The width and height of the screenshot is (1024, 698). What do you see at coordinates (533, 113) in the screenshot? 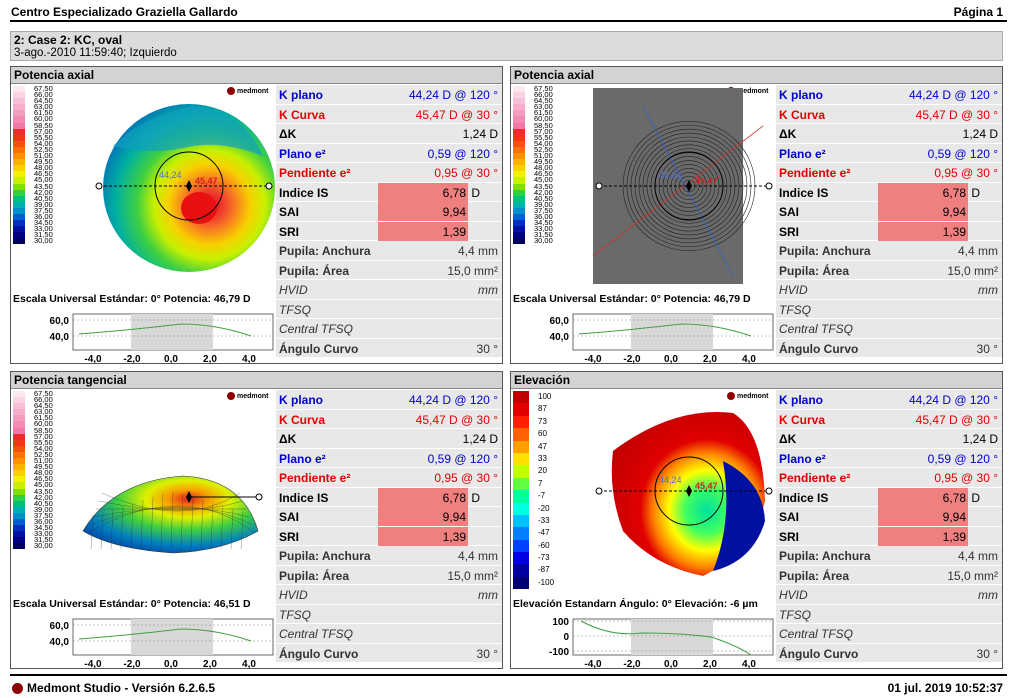
I see `legend-entry: 61,50` at bounding box center [533, 113].